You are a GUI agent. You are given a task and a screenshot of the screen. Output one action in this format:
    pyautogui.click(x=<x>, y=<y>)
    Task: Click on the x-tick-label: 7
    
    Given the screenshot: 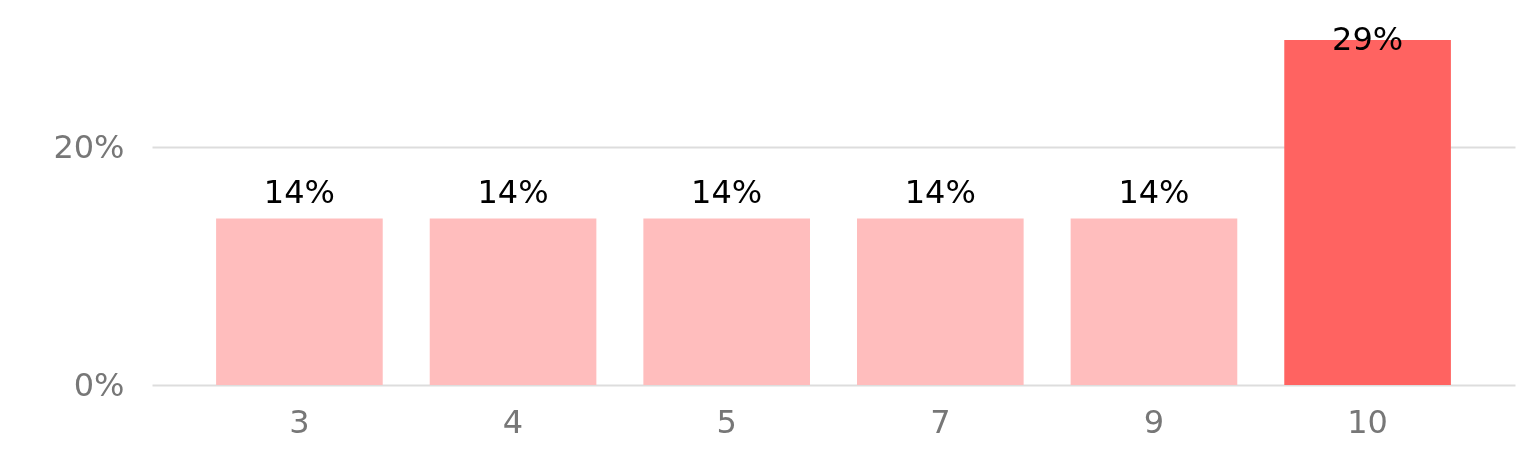 What is the action you would take?
    pyautogui.click(x=940, y=421)
    